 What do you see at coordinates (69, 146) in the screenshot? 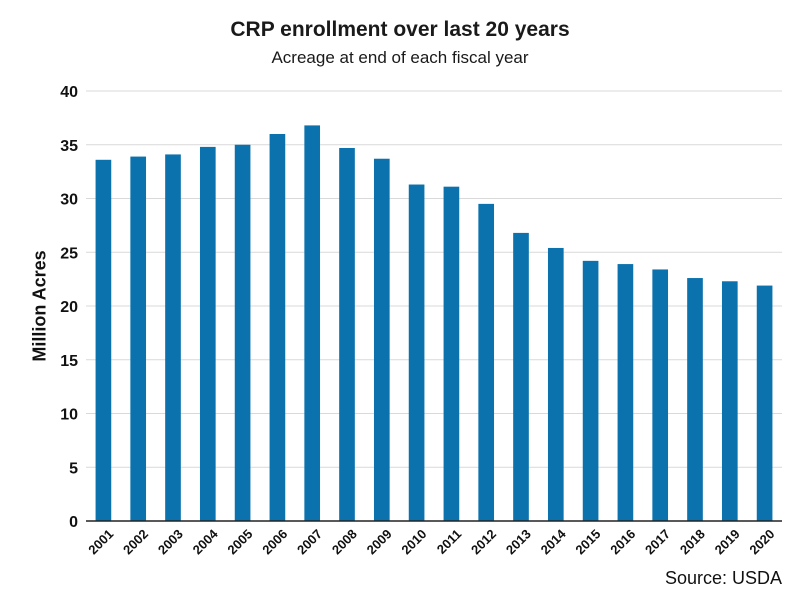
I see `y-tick-label: 35` at bounding box center [69, 146].